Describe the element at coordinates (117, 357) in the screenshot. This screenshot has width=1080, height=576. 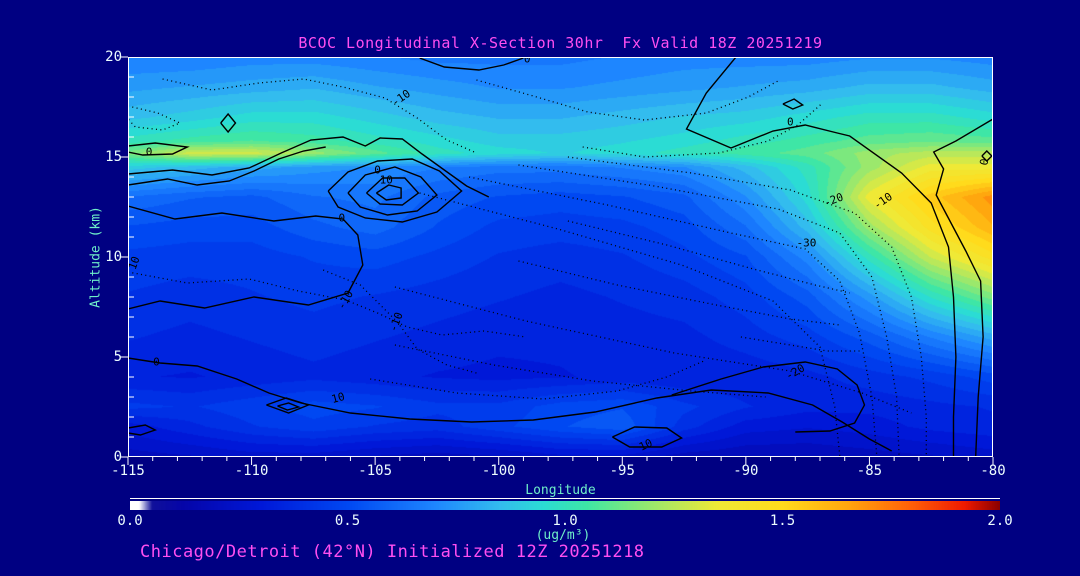
I see `y-tick-label: 5` at that location.